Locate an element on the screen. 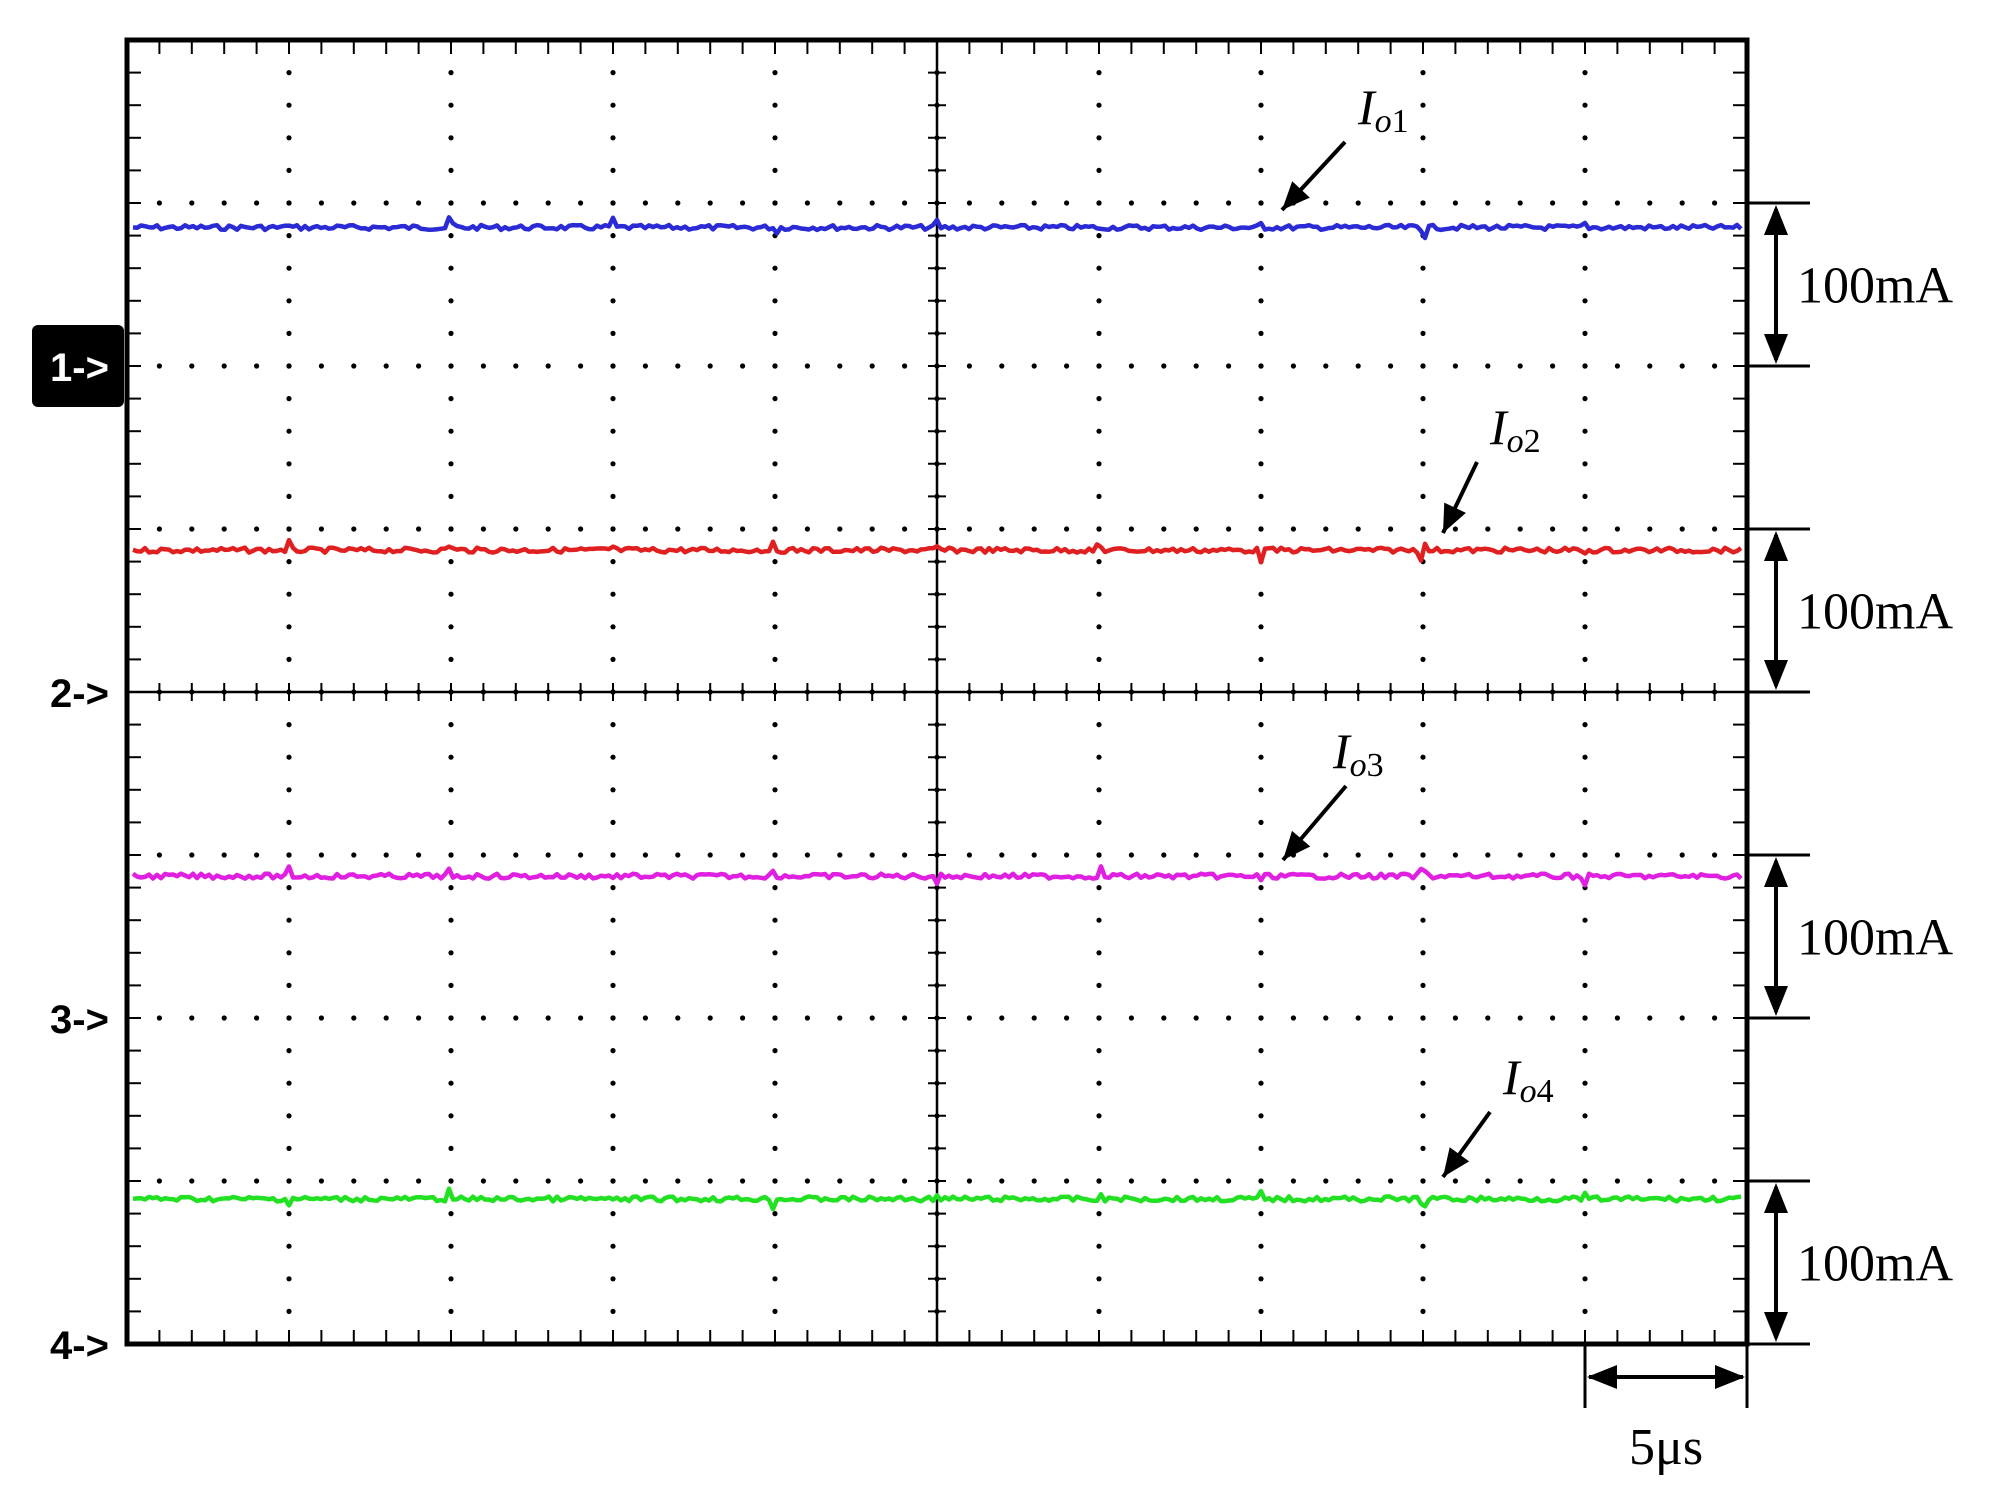  annotation-label-main: I is located at coordinates (1499, 427).